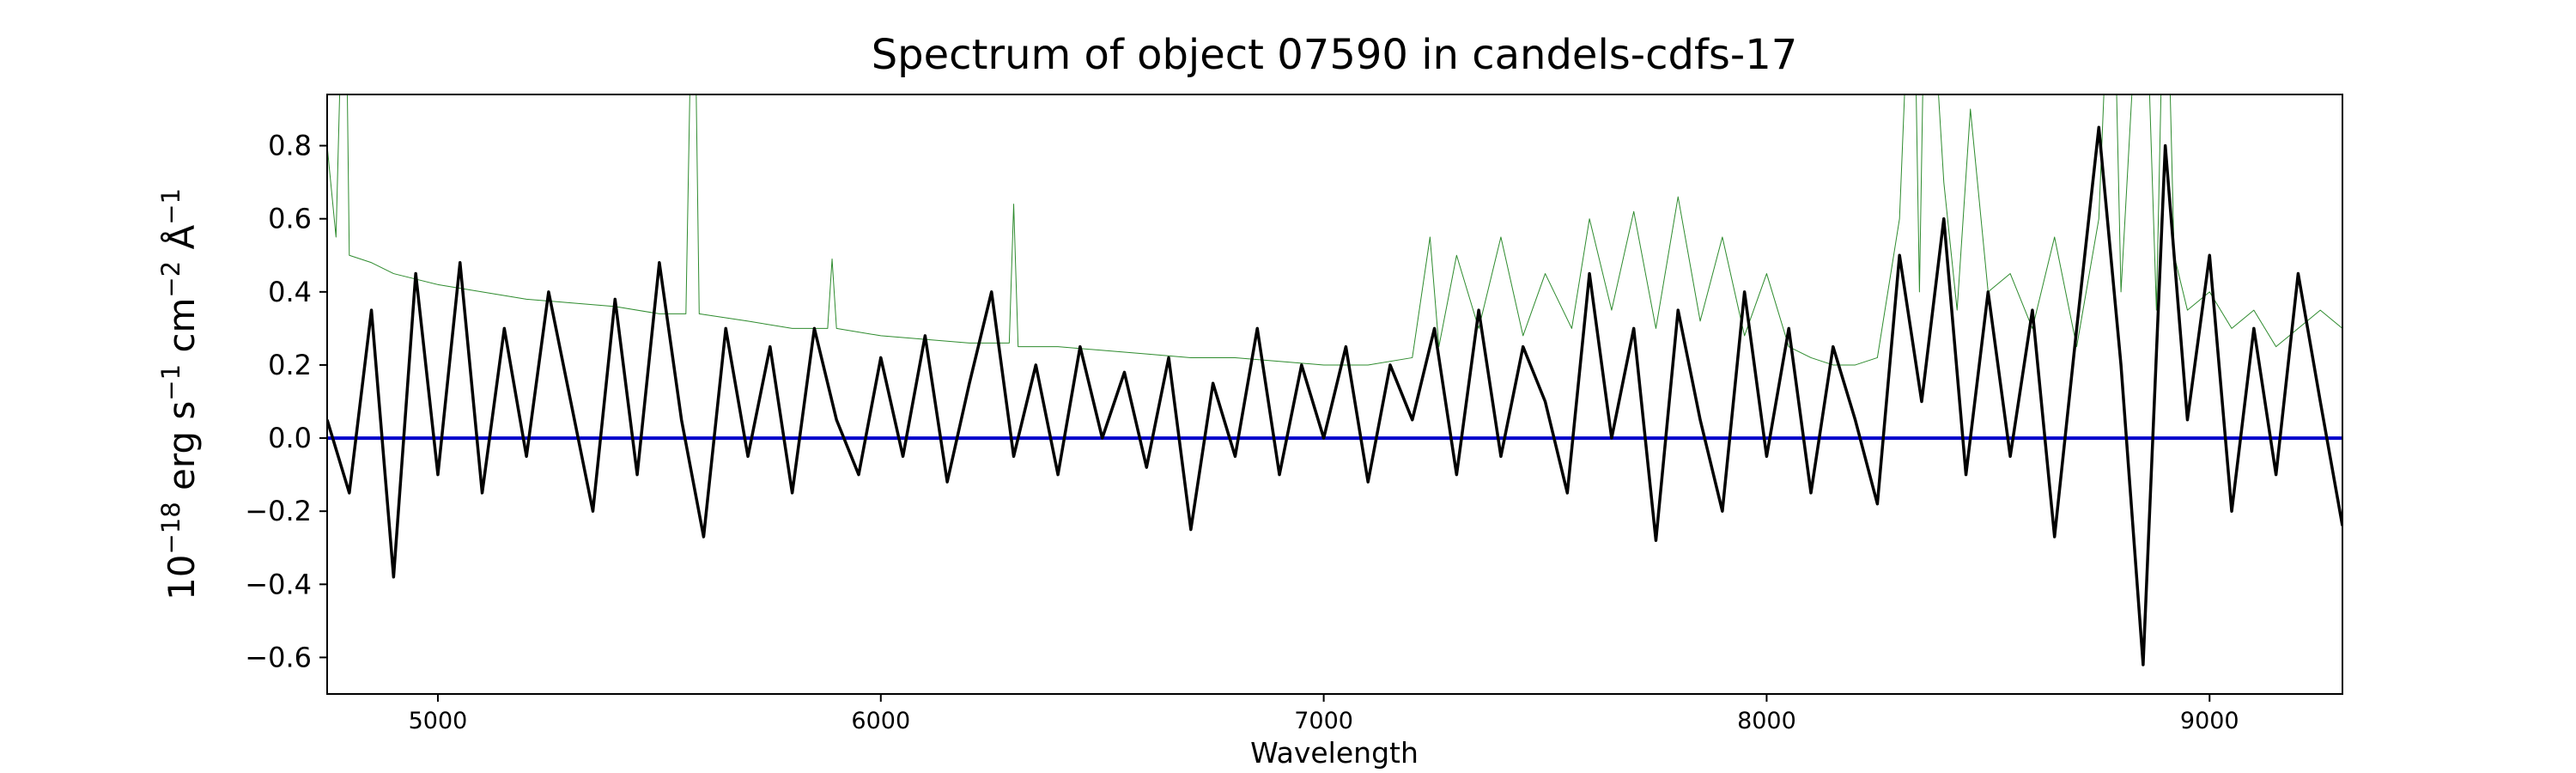 The image size is (2576, 773). I want to click on y-axis-label: 10−18 erg s−1 cm−2 Å−1, so click(180, 394).